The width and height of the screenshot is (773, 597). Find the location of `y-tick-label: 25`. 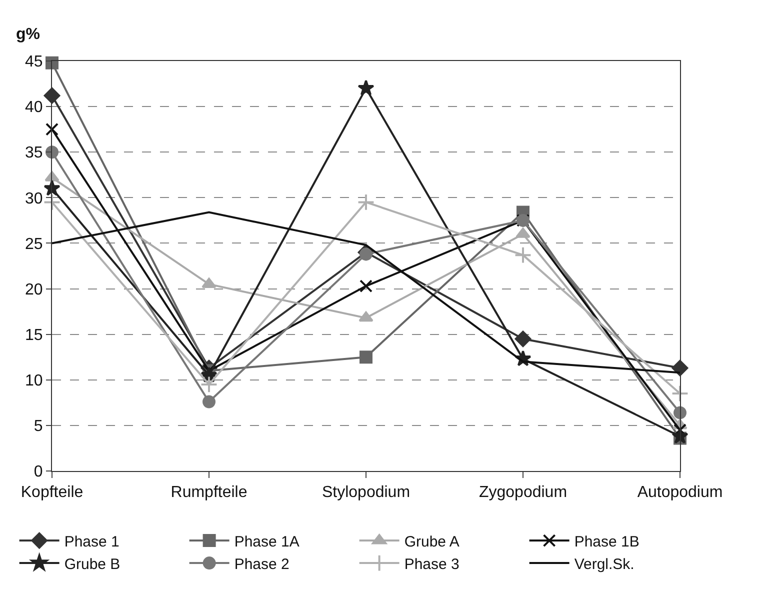

y-tick-label: 25 is located at coordinates (34, 244).